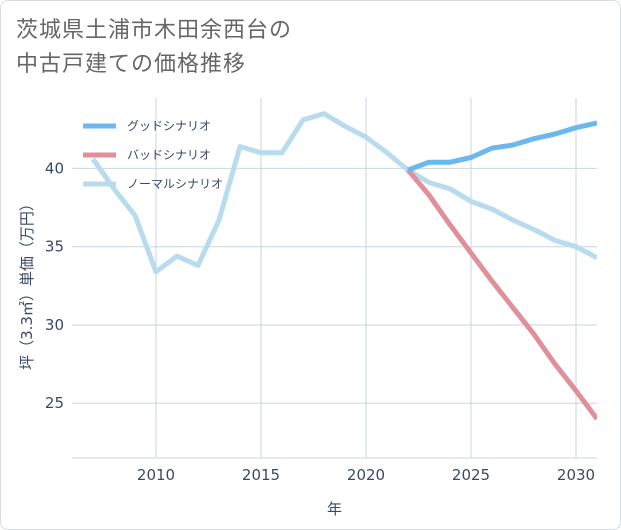 This screenshot has width=621, height=530. Describe the element at coordinates (54, 403) in the screenshot. I see `y-tick-label-25: 25` at that location.